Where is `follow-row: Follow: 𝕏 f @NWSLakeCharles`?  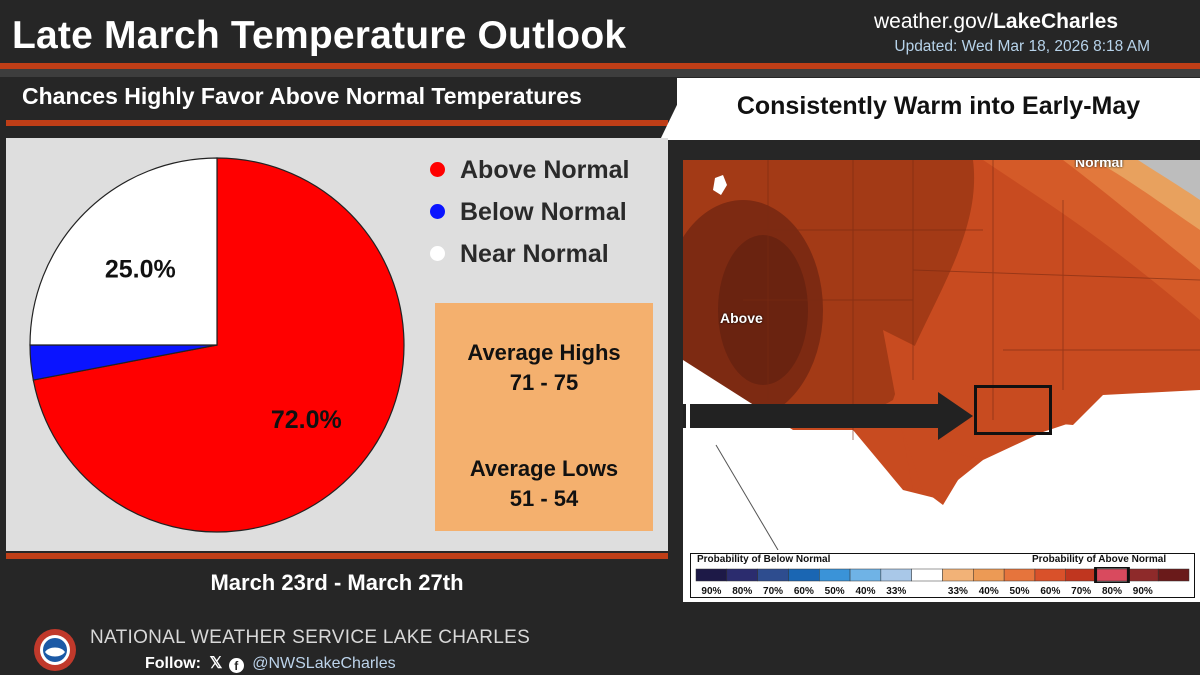
follow-row: Follow: 𝕏 f @NWSLakeCharles is located at coordinates (270, 663).